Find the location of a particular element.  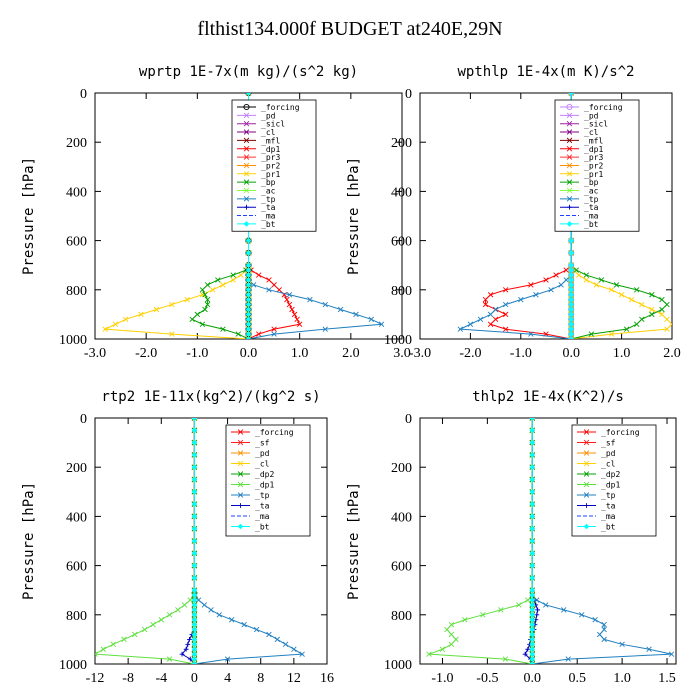

legend-entry: _ta is located at coordinates (250, 506).